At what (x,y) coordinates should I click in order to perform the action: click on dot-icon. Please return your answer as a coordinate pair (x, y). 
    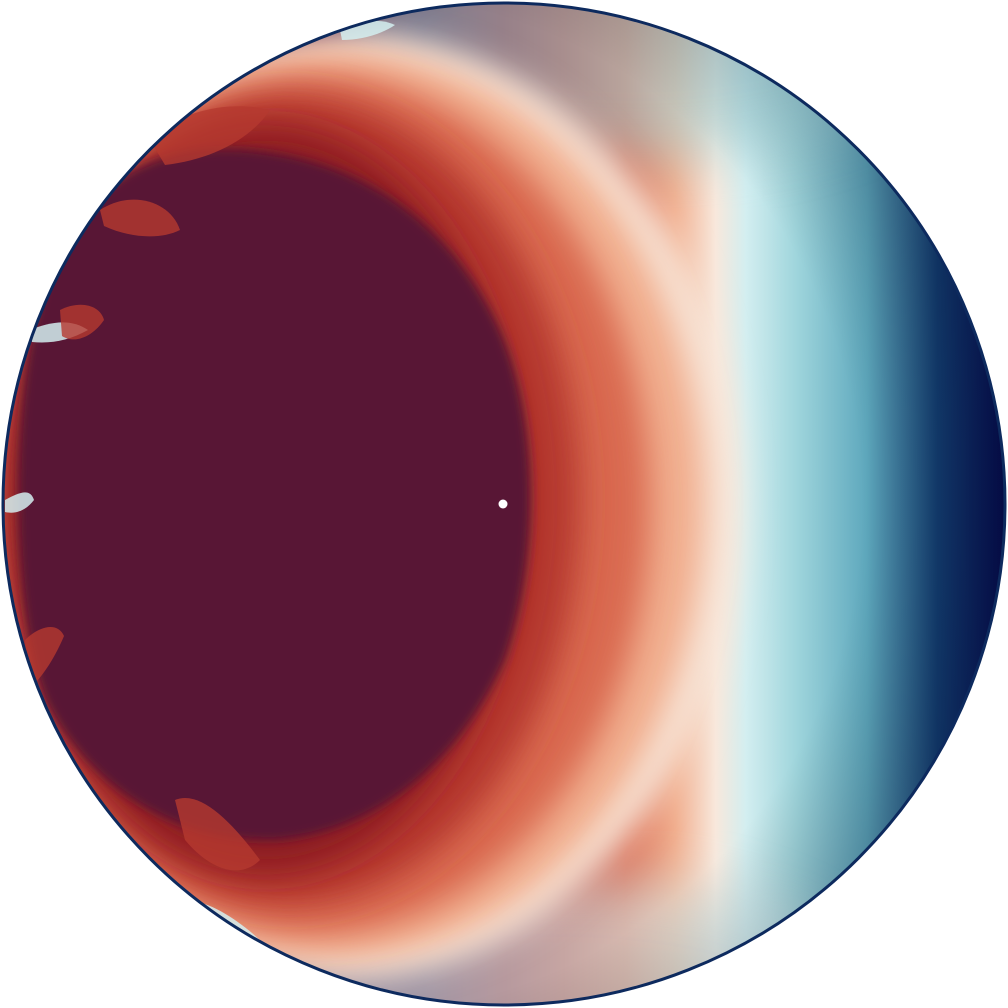
    Looking at the image, I should click on (503, 504).